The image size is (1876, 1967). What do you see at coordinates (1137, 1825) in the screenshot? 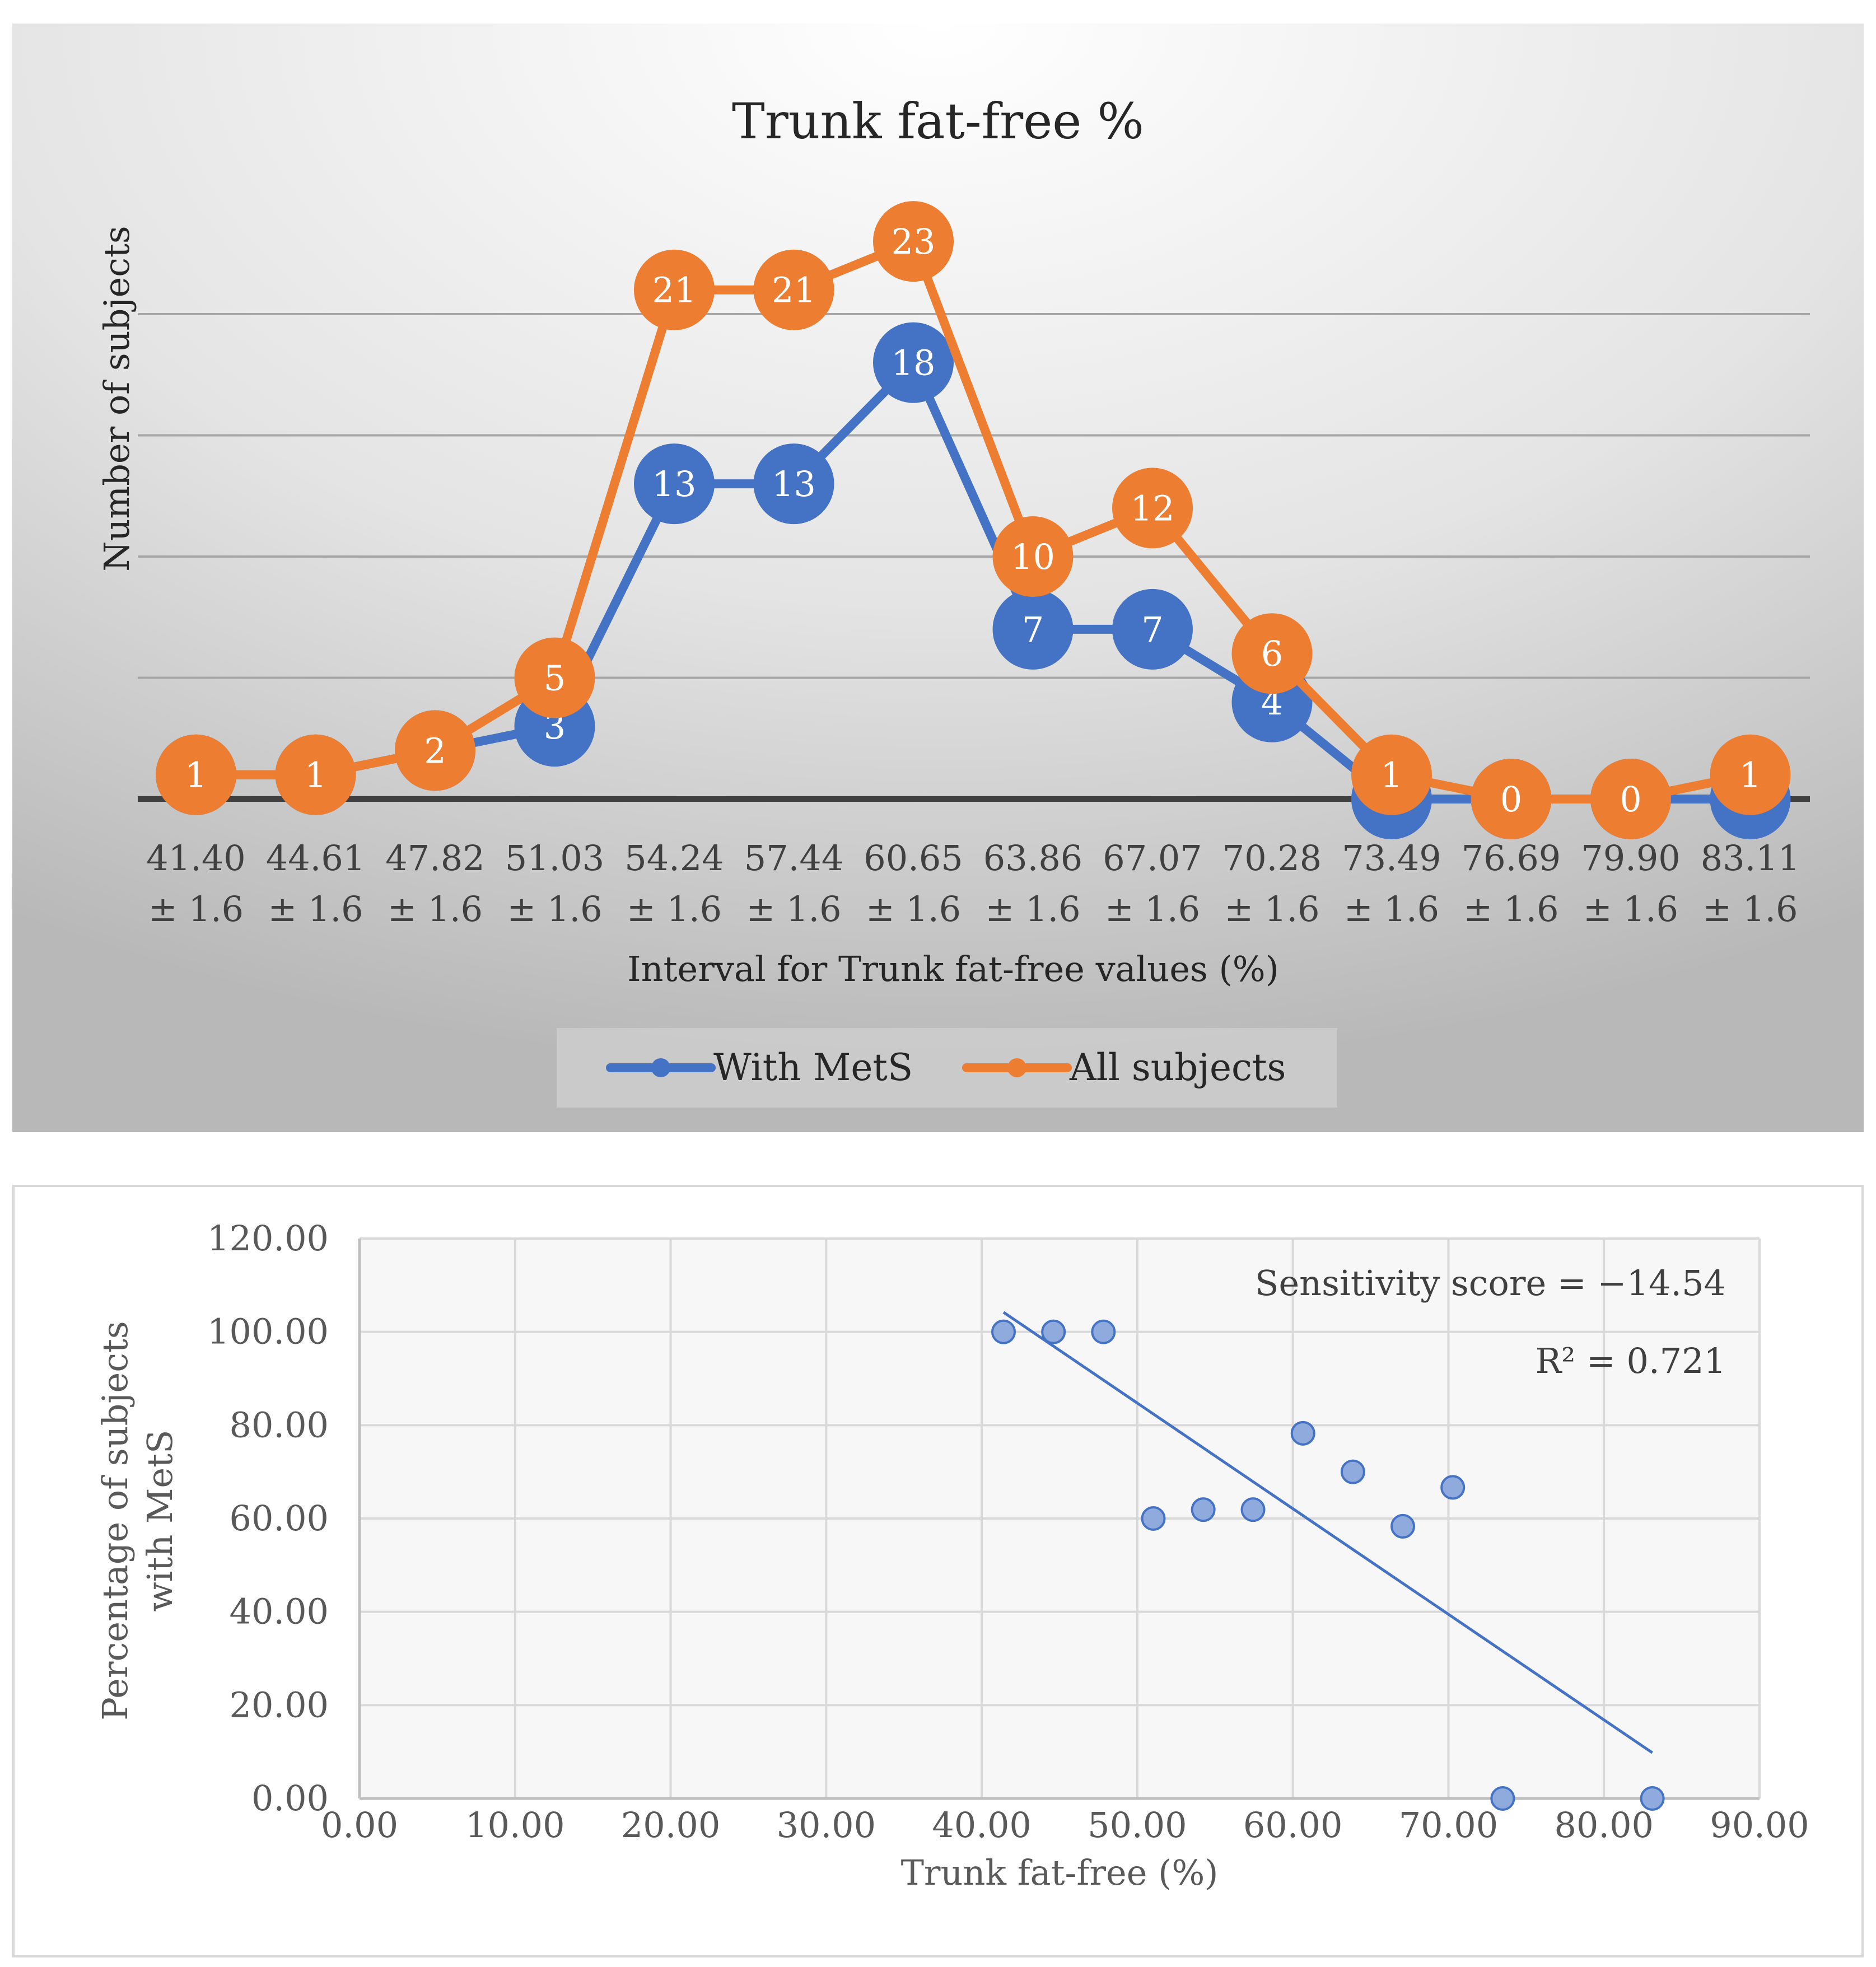
I see `x-tick-label: 50.00` at bounding box center [1137, 1825].